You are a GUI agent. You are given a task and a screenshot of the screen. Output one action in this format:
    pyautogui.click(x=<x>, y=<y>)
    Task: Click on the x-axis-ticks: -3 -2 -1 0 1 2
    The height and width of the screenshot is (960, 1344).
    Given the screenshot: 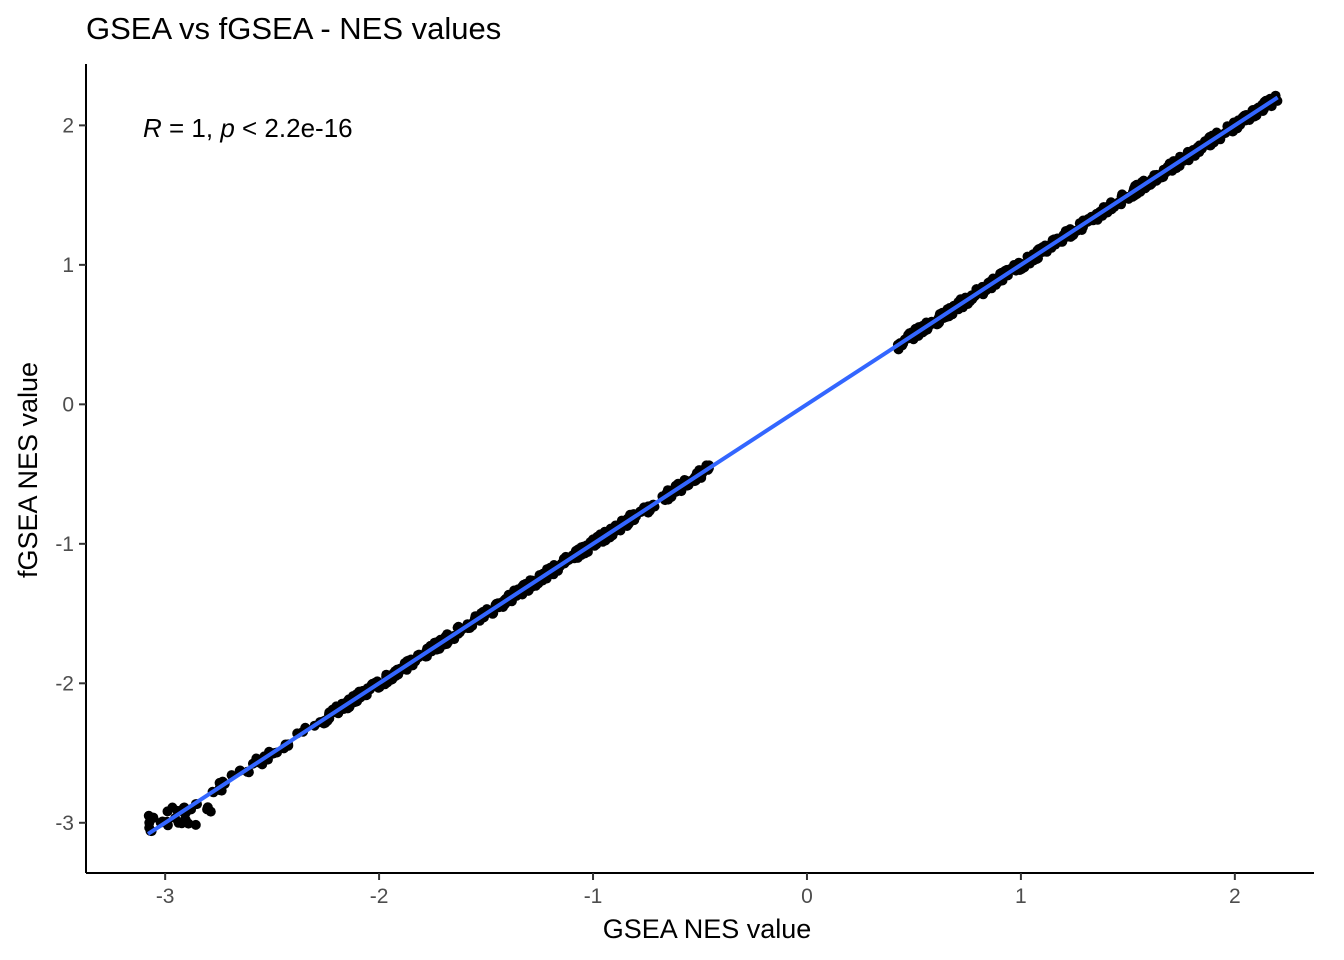 What is the action you would take?
    pyautogui.click(x=698, y=890)
    